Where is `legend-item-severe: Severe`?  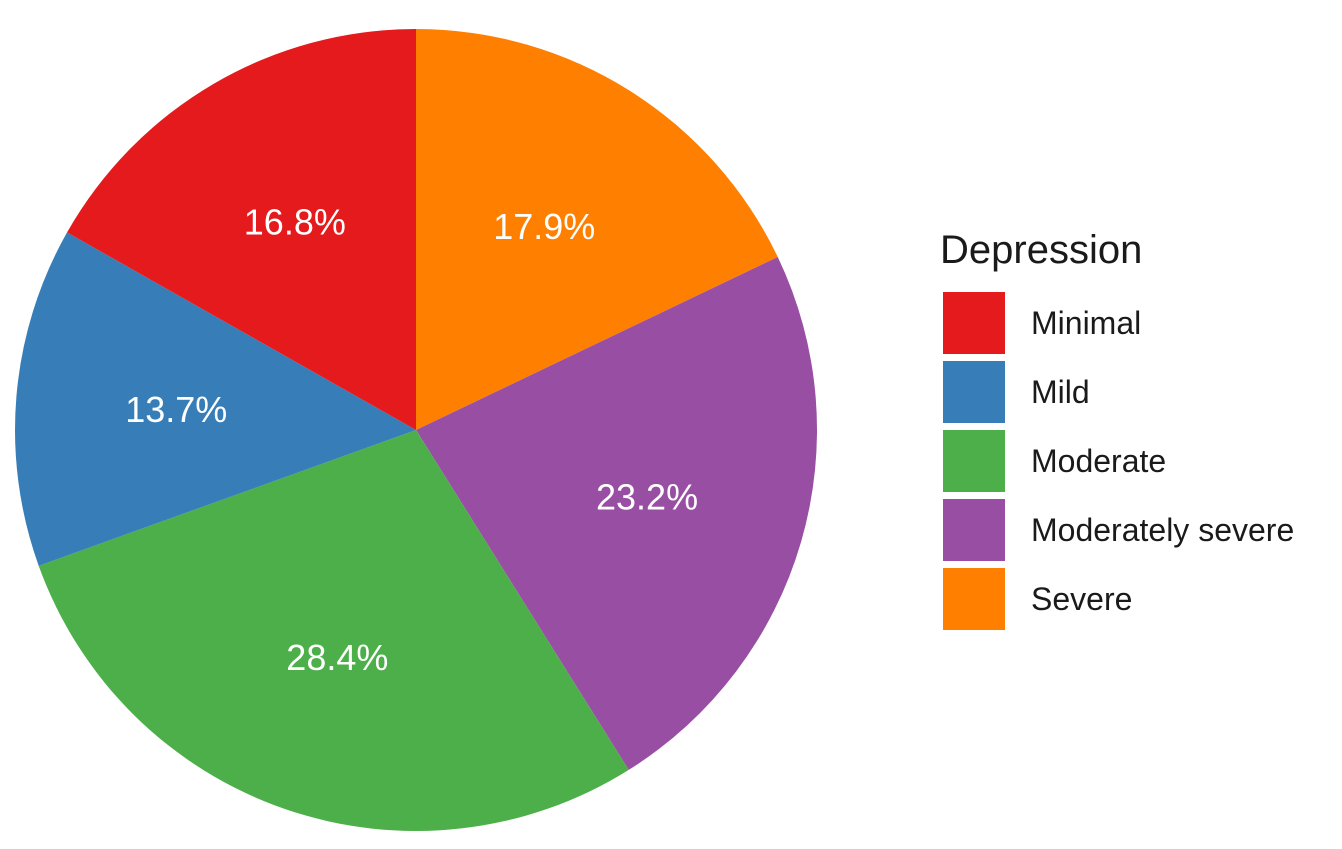 legend-item-severe: Severe is located at coordinates (1037, 599).